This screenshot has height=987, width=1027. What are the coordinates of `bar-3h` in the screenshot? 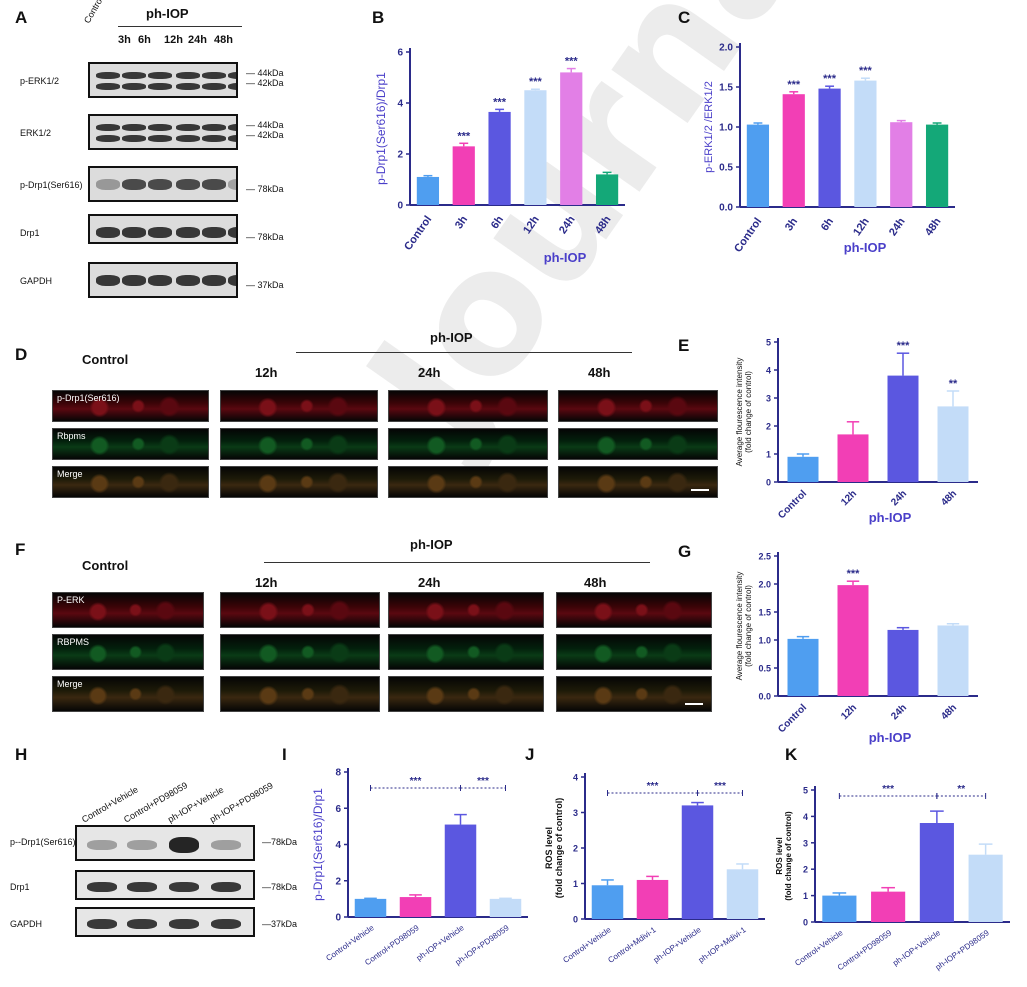 It's located at (793, 150).